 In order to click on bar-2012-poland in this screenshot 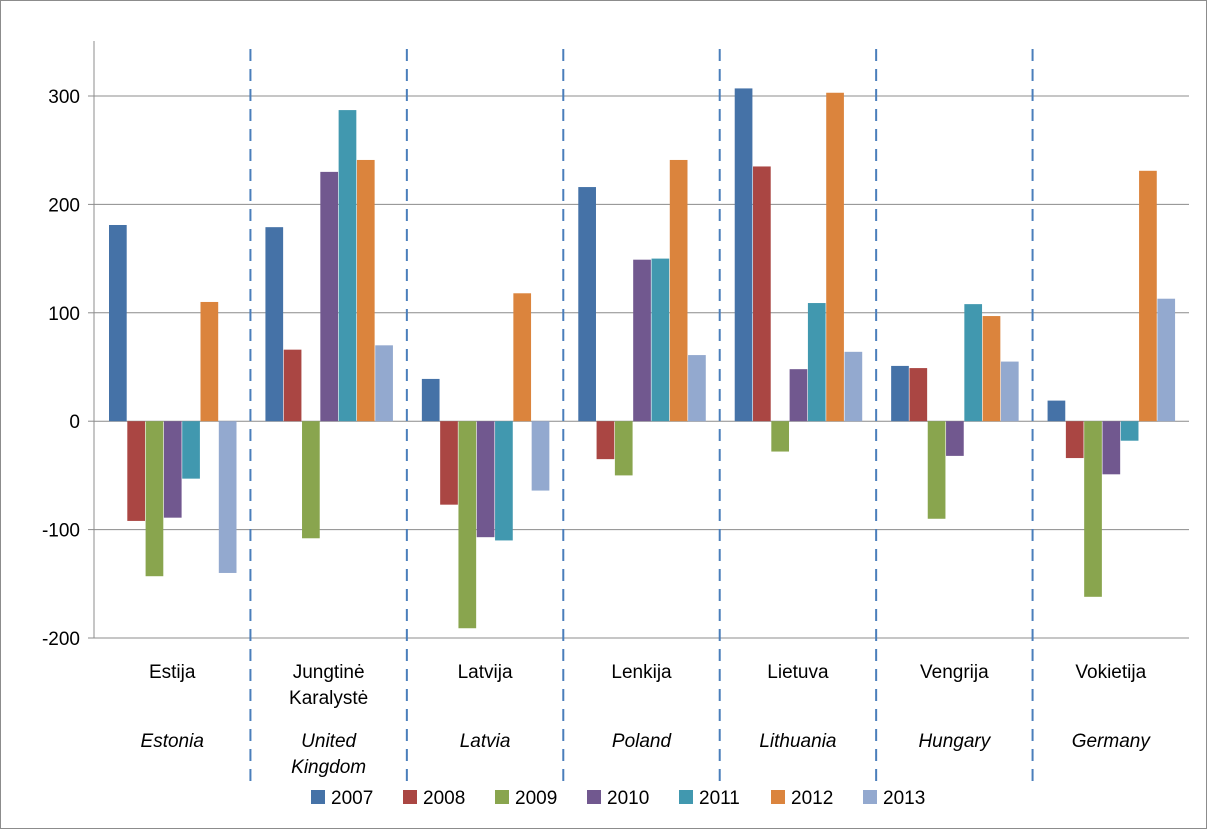, I will do `click(678, 290)`.